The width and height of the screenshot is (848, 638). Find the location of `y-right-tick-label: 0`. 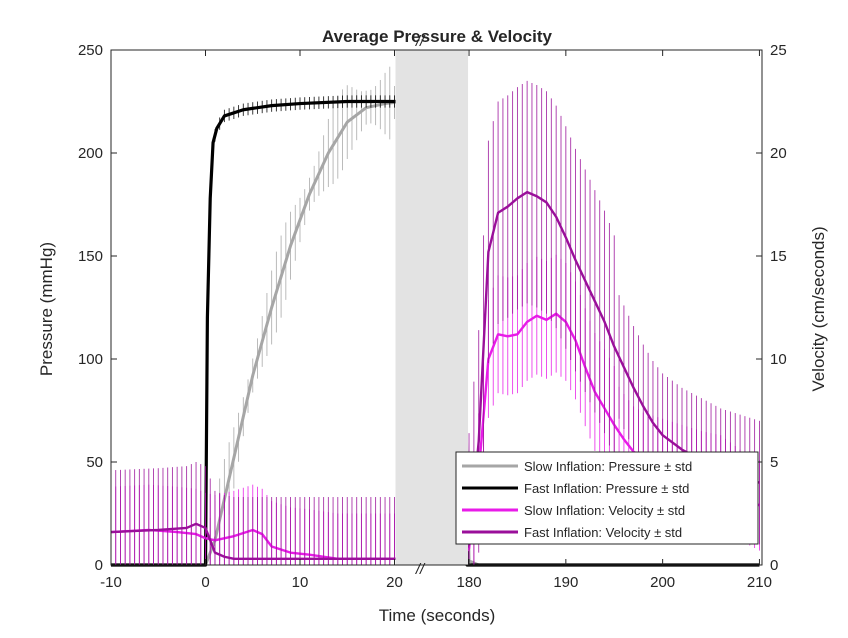

y-right-tick-label: 0 is located at coordinates (774, 565).